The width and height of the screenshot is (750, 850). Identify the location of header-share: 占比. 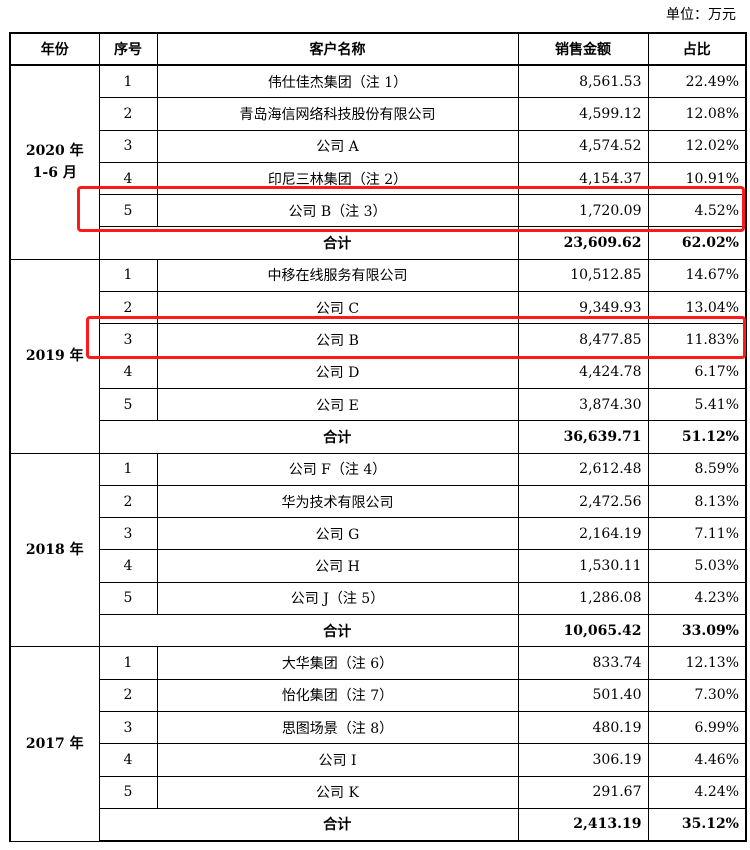
(697, 49).